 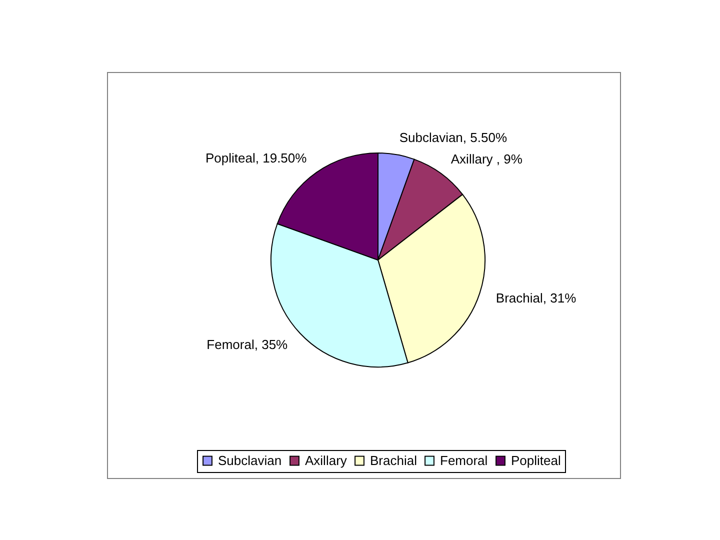 I want to click on legend-label: Brachial, so click(x=394, y=460).